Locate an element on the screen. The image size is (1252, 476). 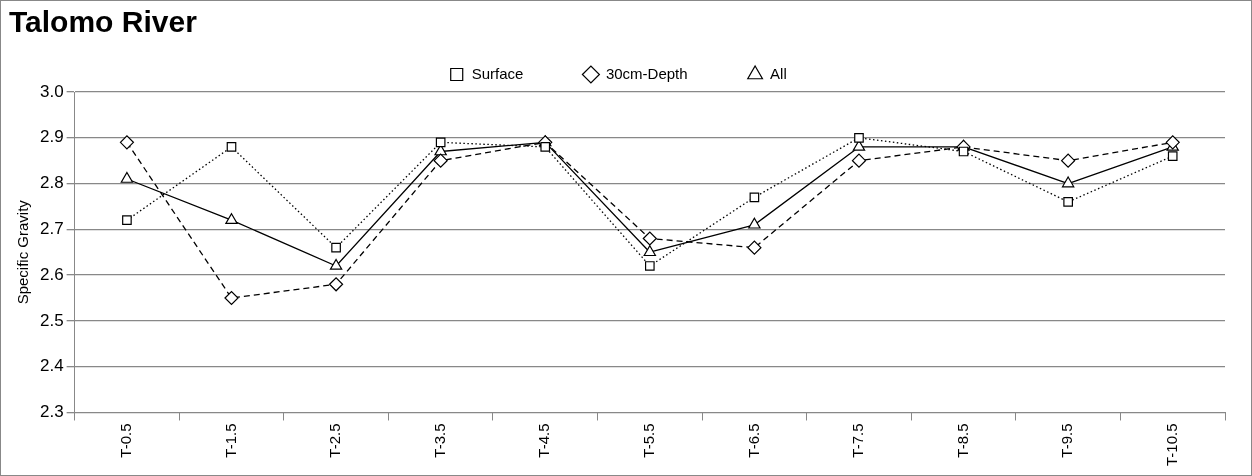
y-axis-title: Specific Gravity is located at coordinates (23, 252).